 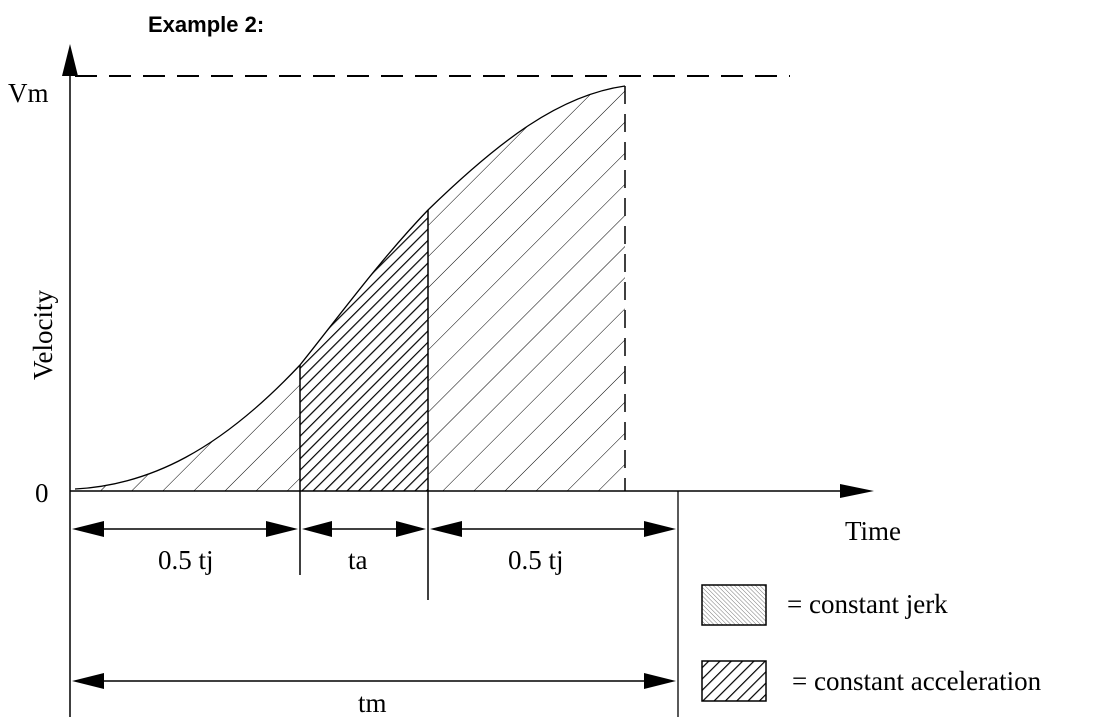 What do you see at coordinates (873, 531) in the screenshot?
I see `x-axis-label: Time` at bounding box center [873, 531].